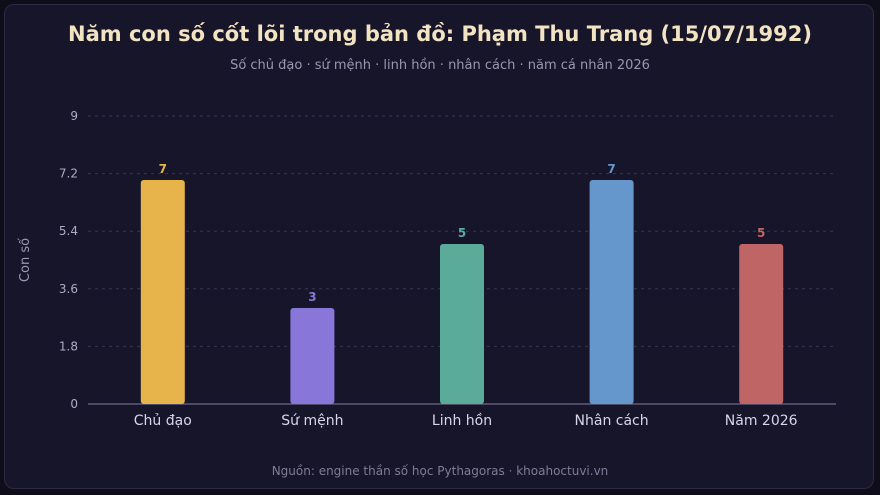 This screenshot has height=495, width=880. Describe the element at coordinates (312, 421) in the screenshot. I see `x-tick-label: Sứ mệnh` at that location.